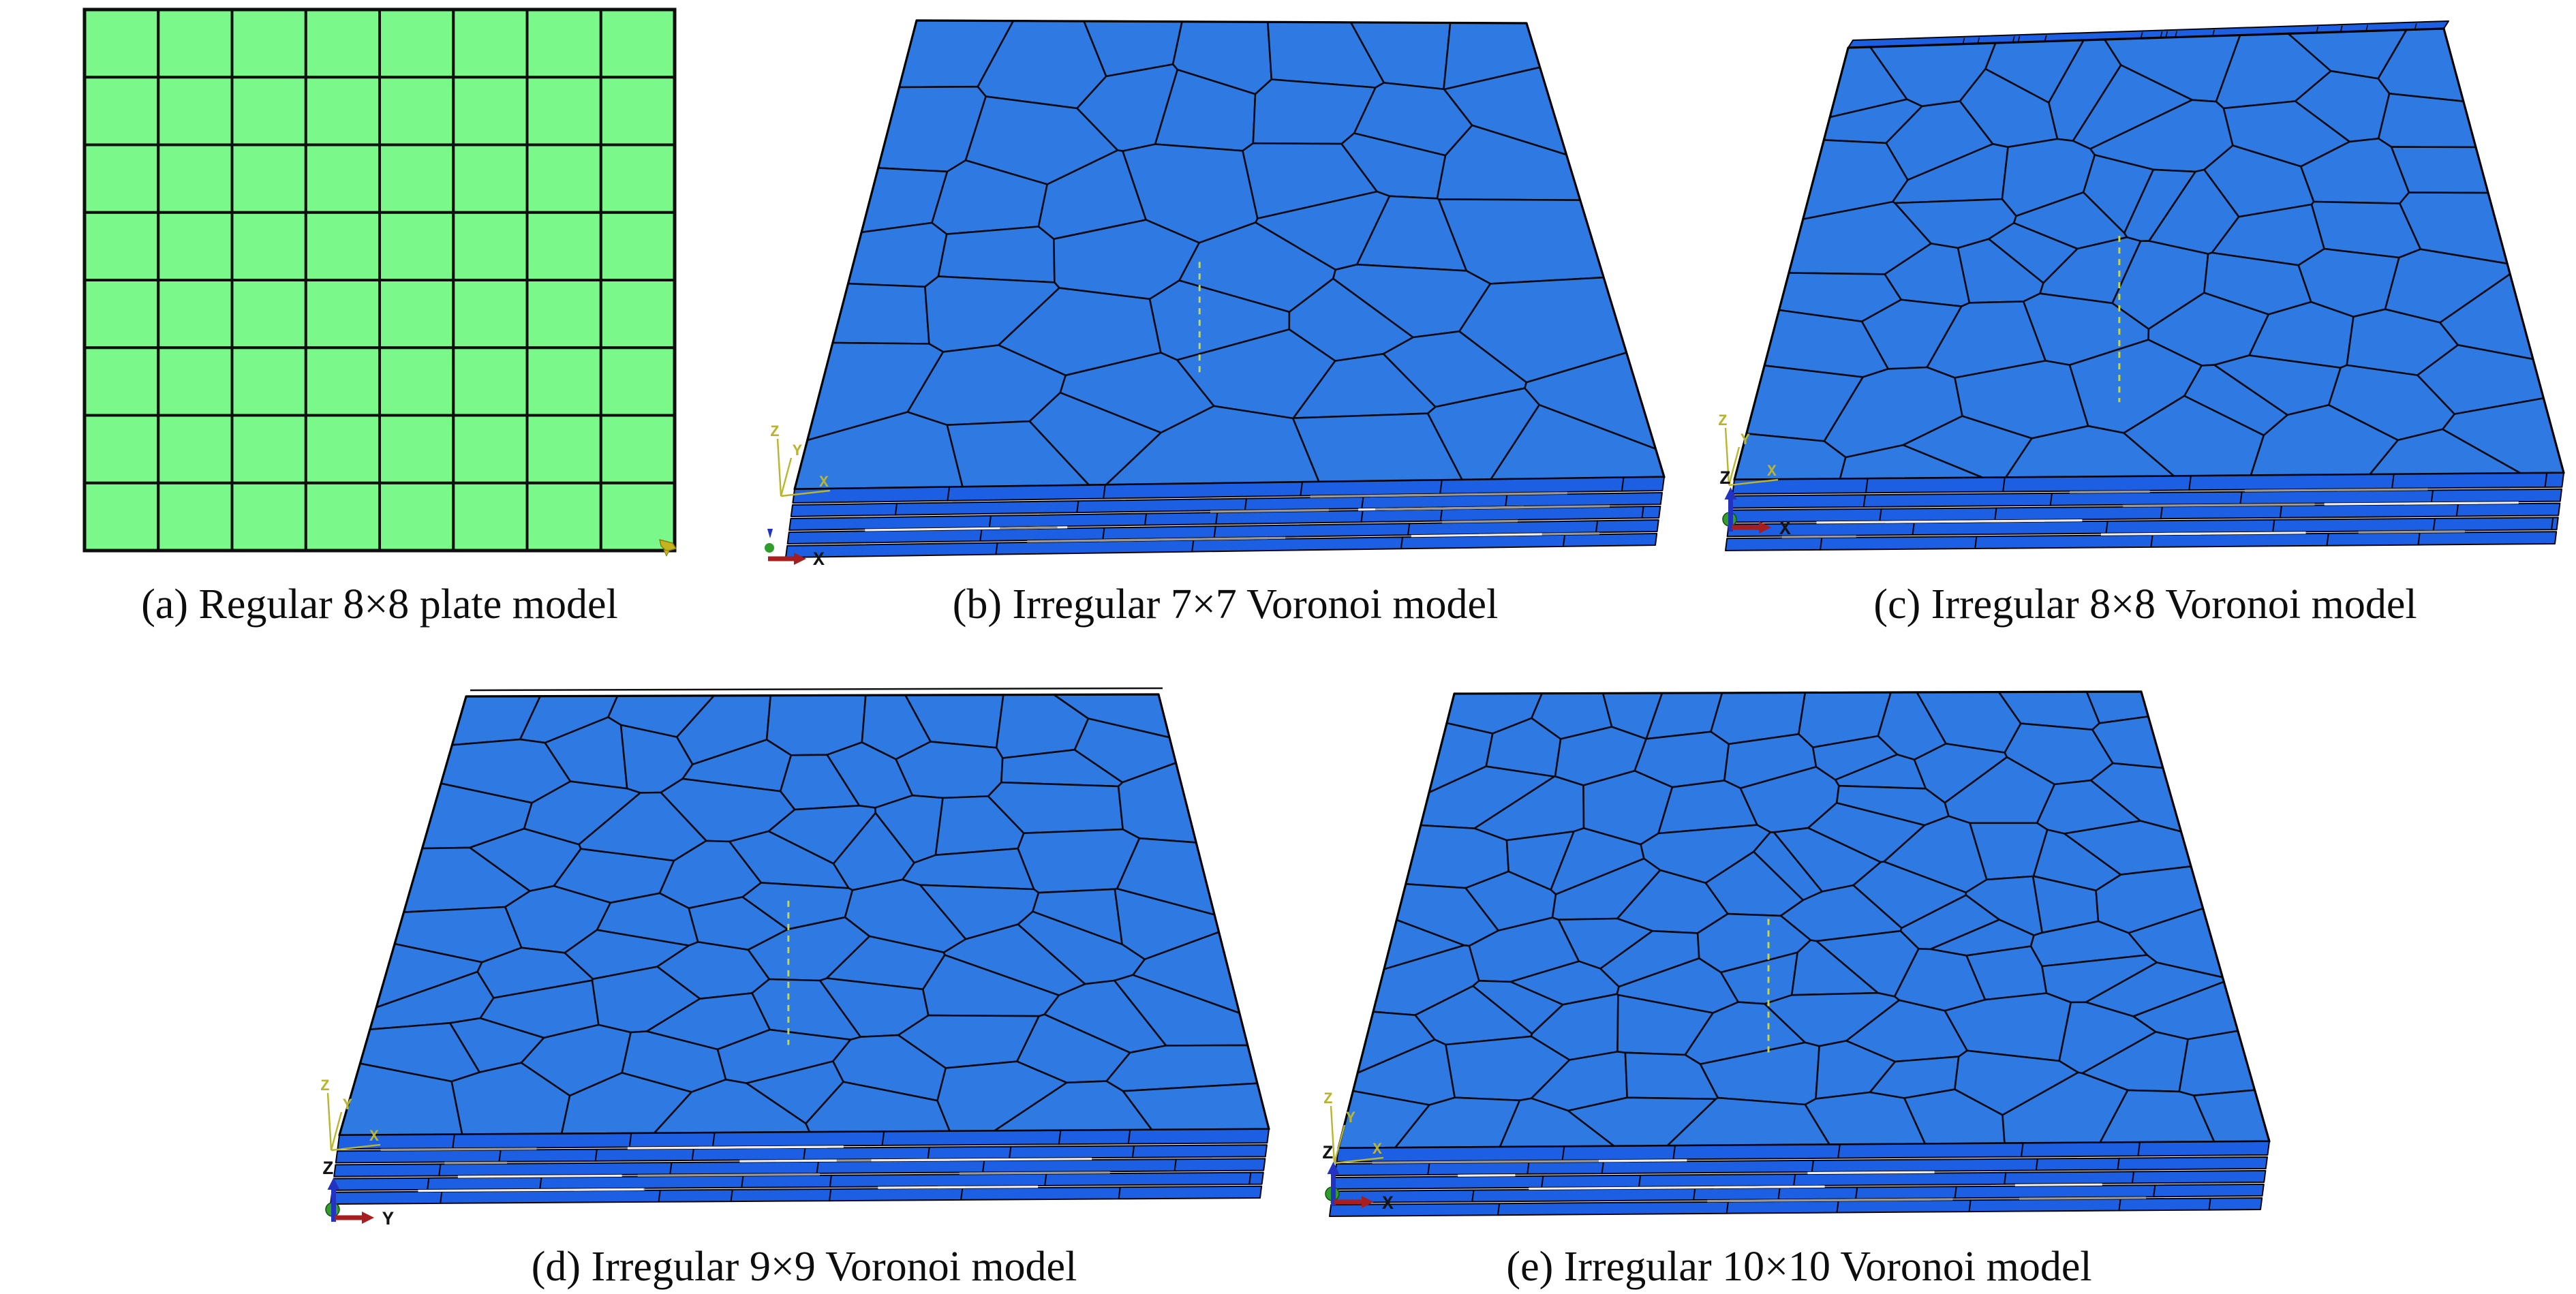  What do you see at coordinates (1799, 1267) in the screenshot?
I see `panel-caption-e: (e) Irregular 10×10 Voronoi model` at bounding box center [1799, 1267].